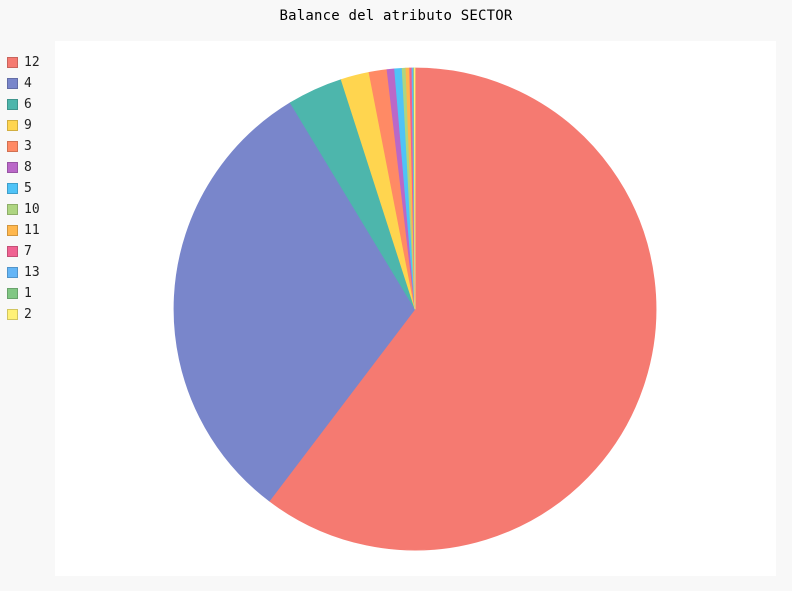 This screenshot has width=792, height=591. What do you see at coordinates (28, 104) in the screenshot?
I see `legend-label: 6` at bounding box center [28, 104].